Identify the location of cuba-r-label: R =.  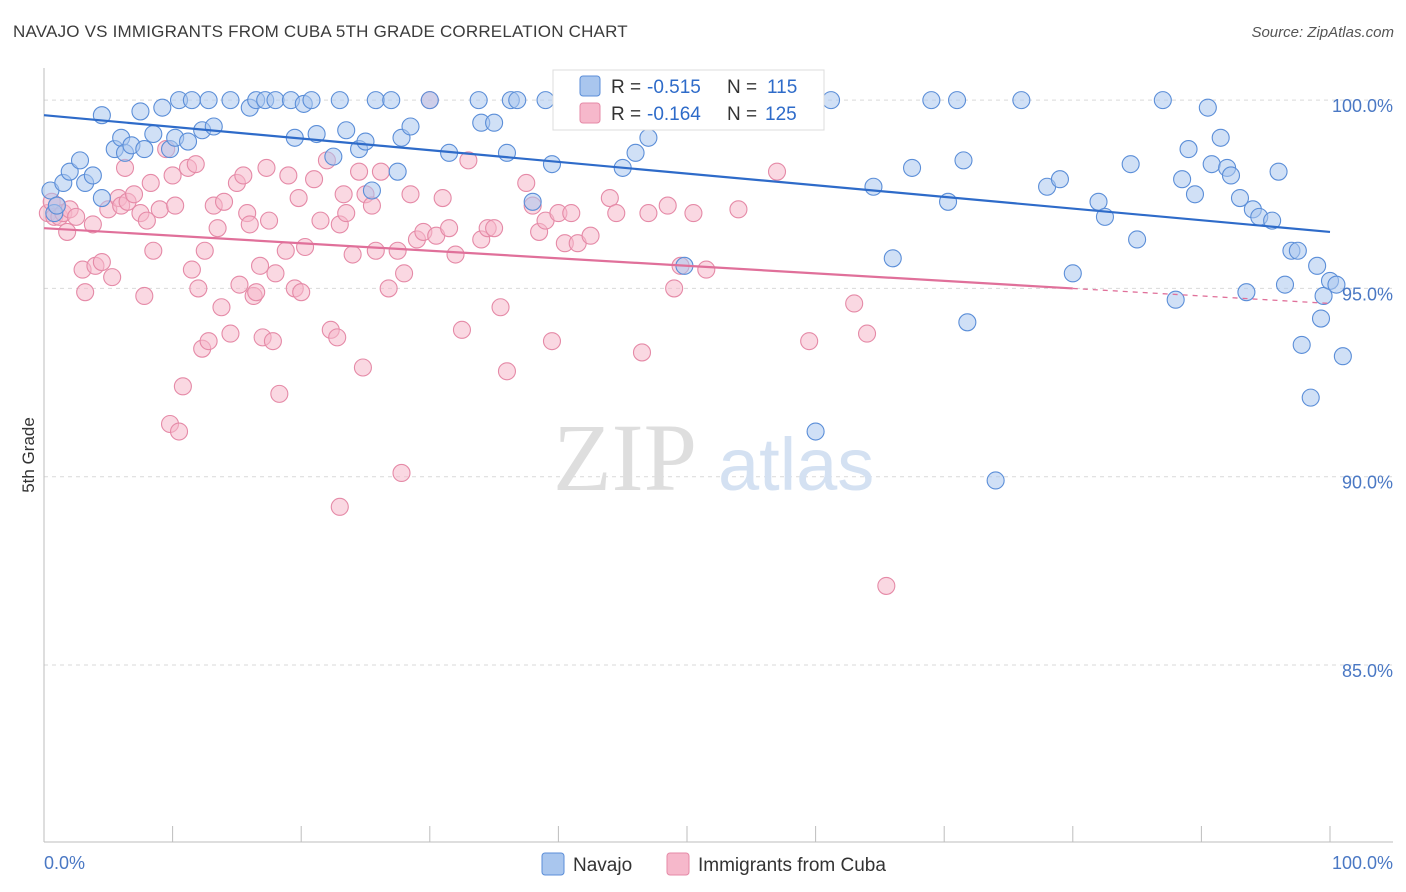
(626, 114).